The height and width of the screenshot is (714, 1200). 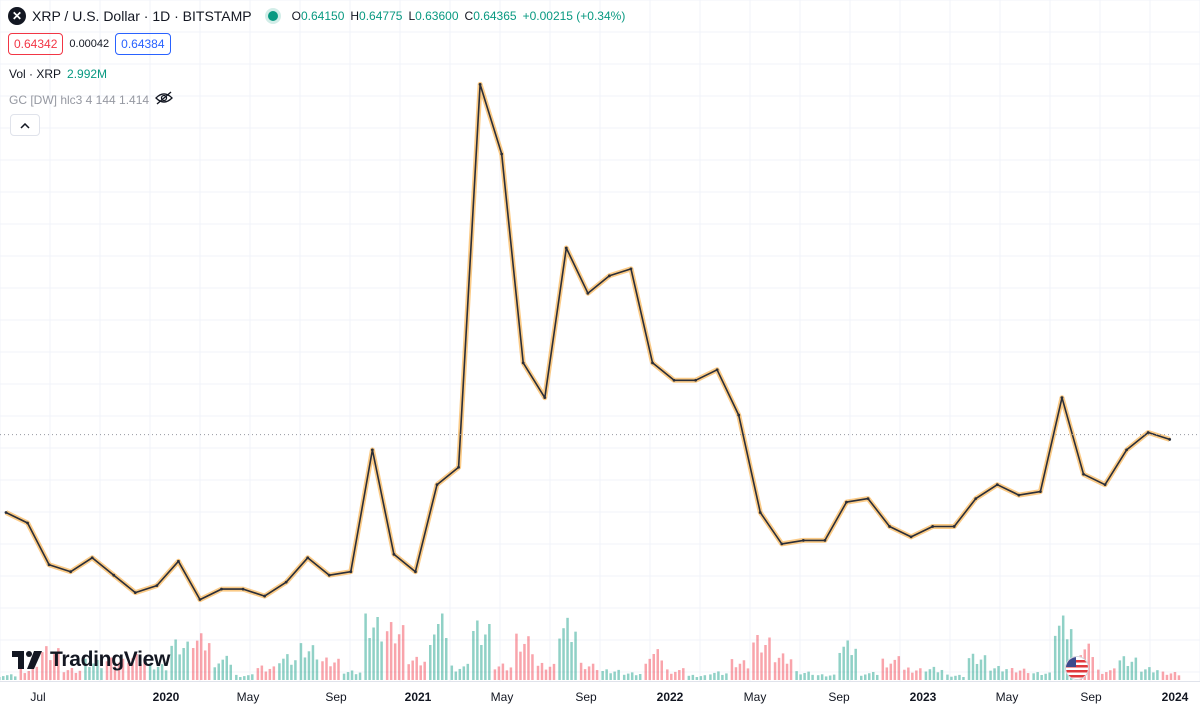 I want to click on volume-bars, so click(x=590, y=646).